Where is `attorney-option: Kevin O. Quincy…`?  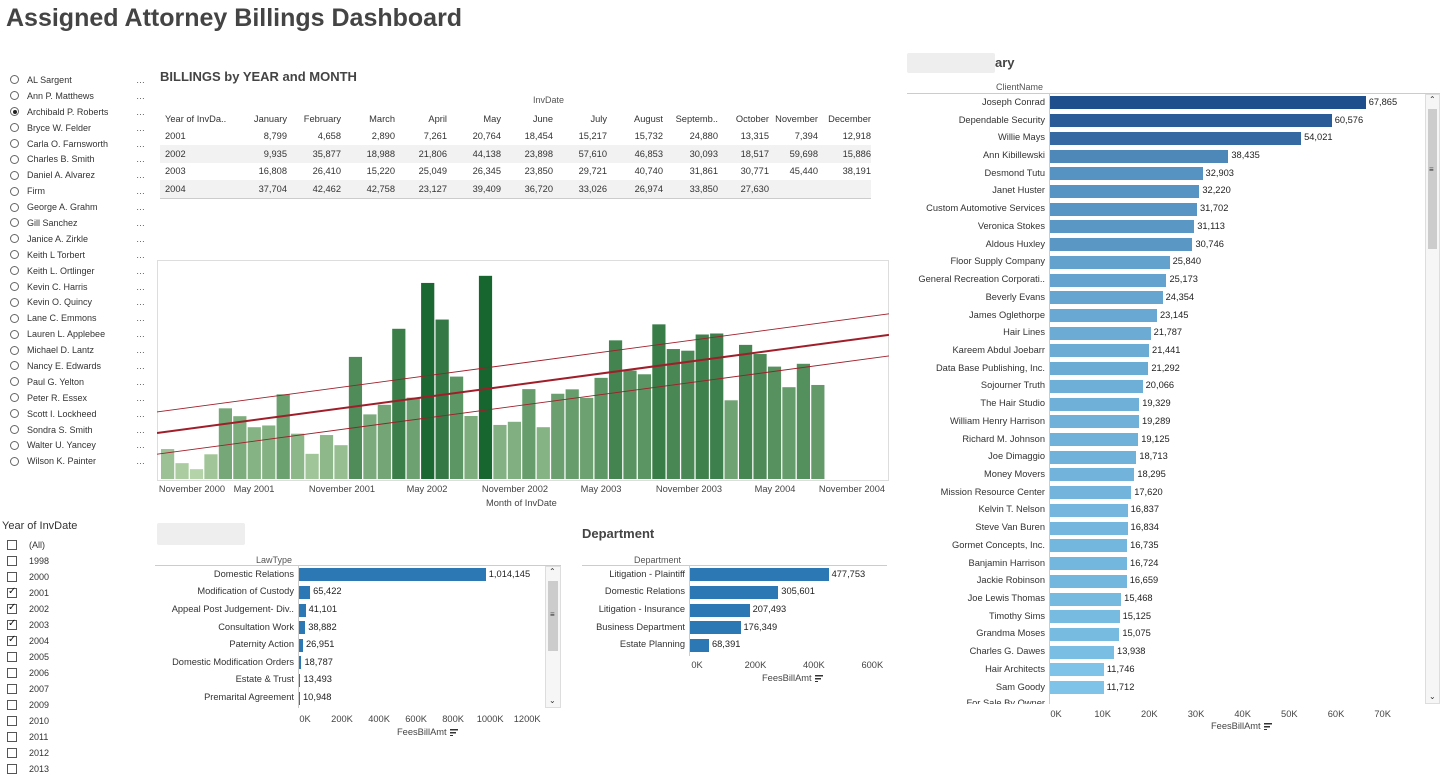 attorney-option: Kevin O. Quincy… is located at coordinates (77, 302).